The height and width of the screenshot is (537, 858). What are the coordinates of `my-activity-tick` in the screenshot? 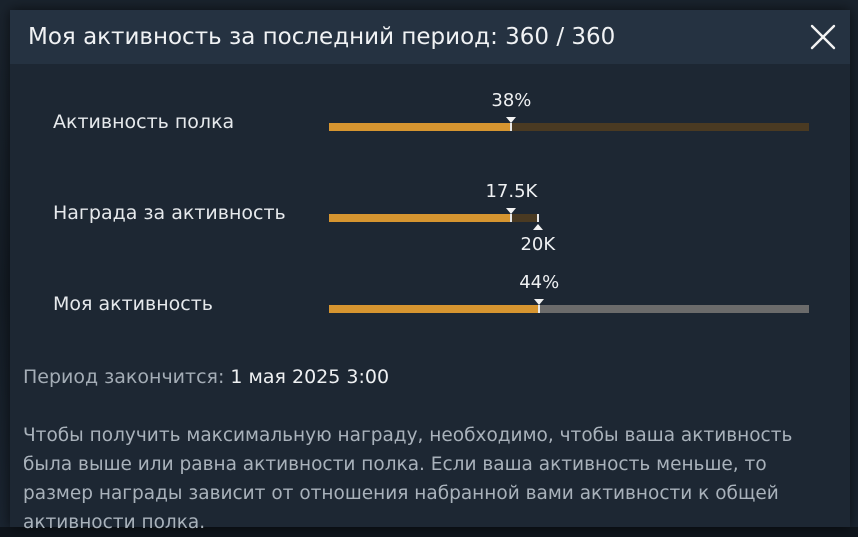 It's located at (539, 309).